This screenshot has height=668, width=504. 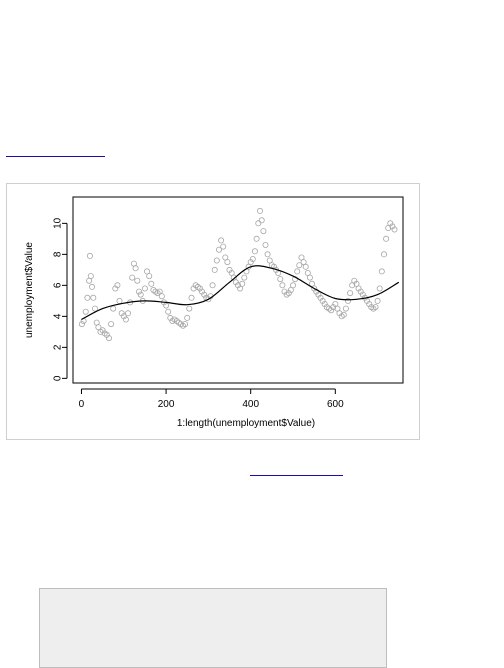 What do you see at coordinates (58, 347) in the screenshot?
I see `y-tick-label: 2` at bounding box center [58, 347].